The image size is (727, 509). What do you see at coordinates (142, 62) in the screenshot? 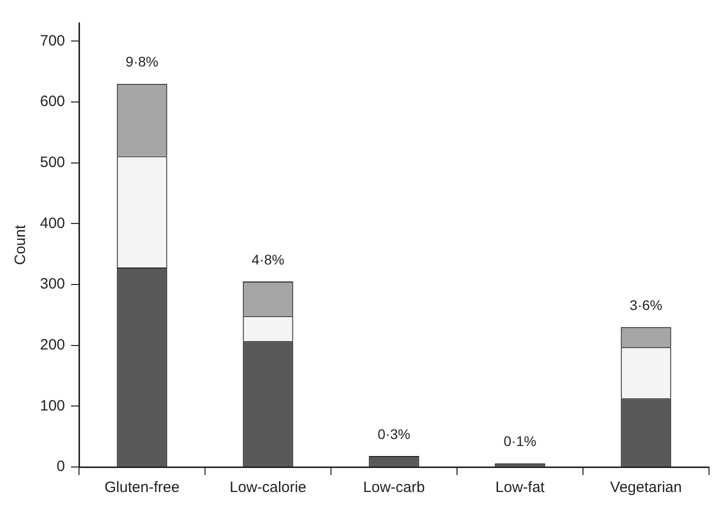
I see `annotation: 9·8%` at bounding box center [142, 62].